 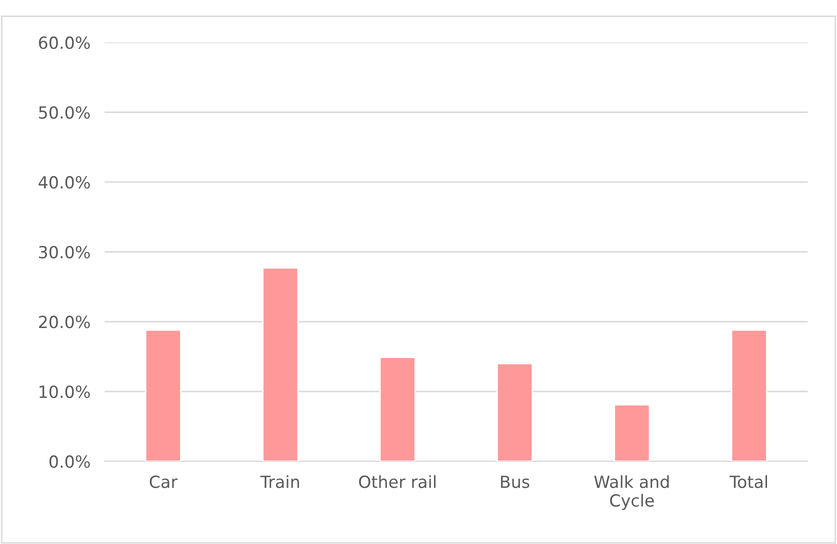 I want to click on y-tick-label: 0.0%, so click(x=69, y=461).